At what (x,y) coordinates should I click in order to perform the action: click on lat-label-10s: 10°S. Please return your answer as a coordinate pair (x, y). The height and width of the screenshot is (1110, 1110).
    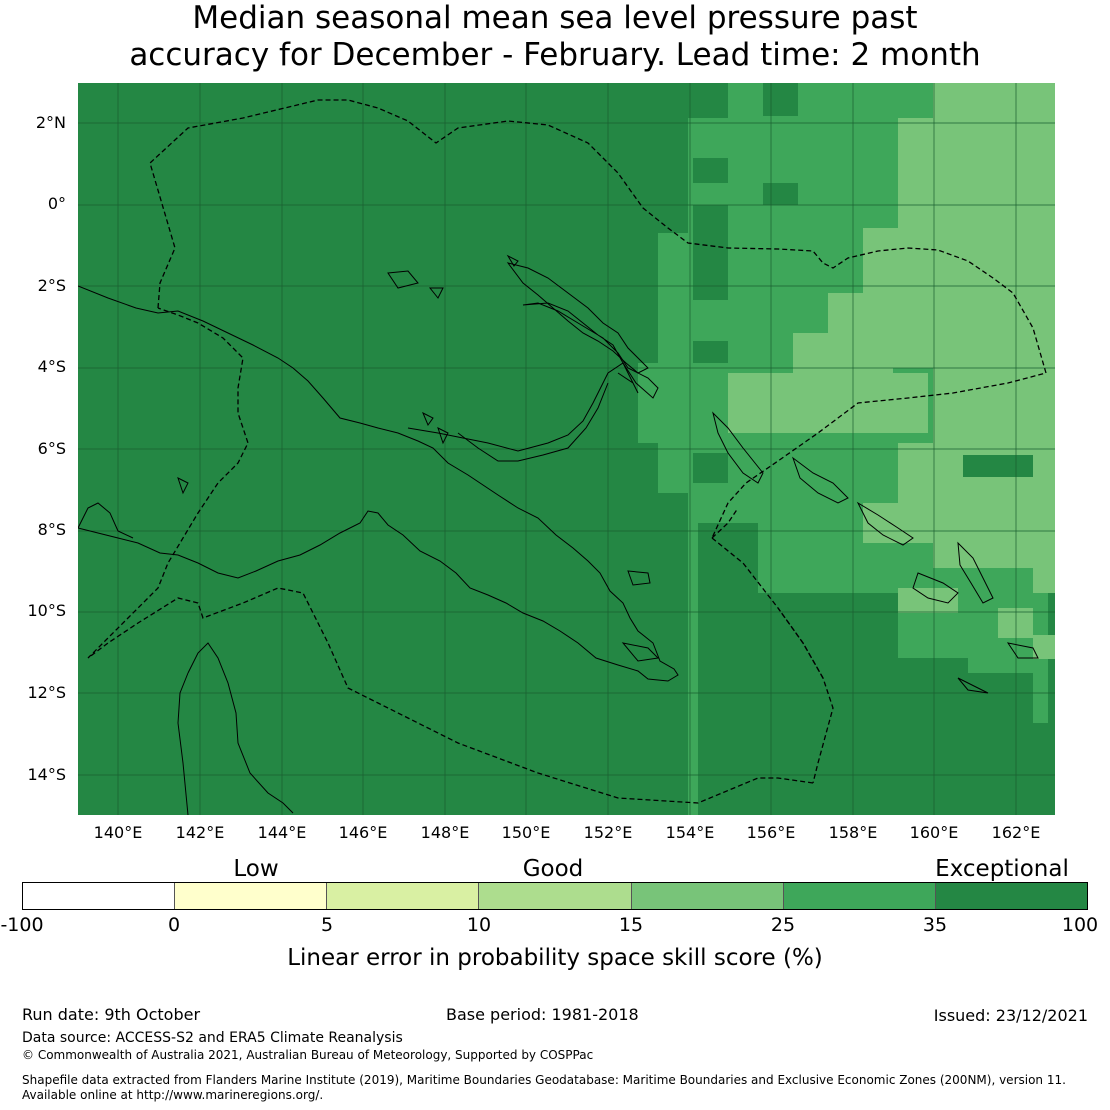
    Looking at the image, I should click on (46, 610).